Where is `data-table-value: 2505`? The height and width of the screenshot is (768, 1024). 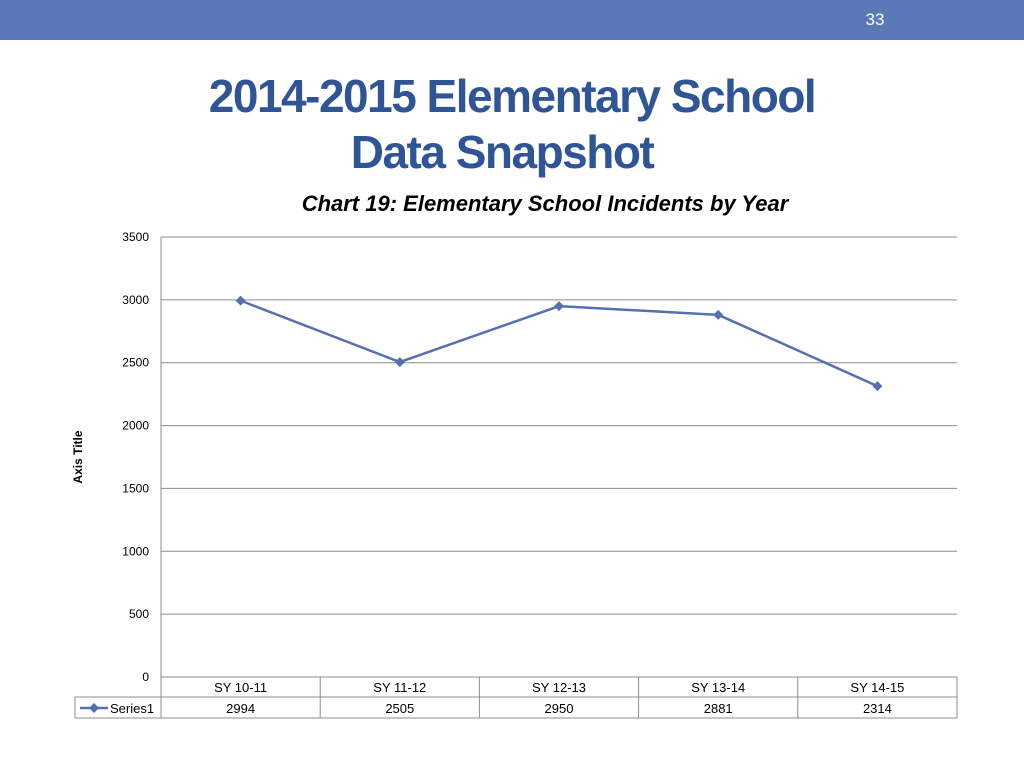
data-table-value: 2505 is located at coordinates (399, 708).